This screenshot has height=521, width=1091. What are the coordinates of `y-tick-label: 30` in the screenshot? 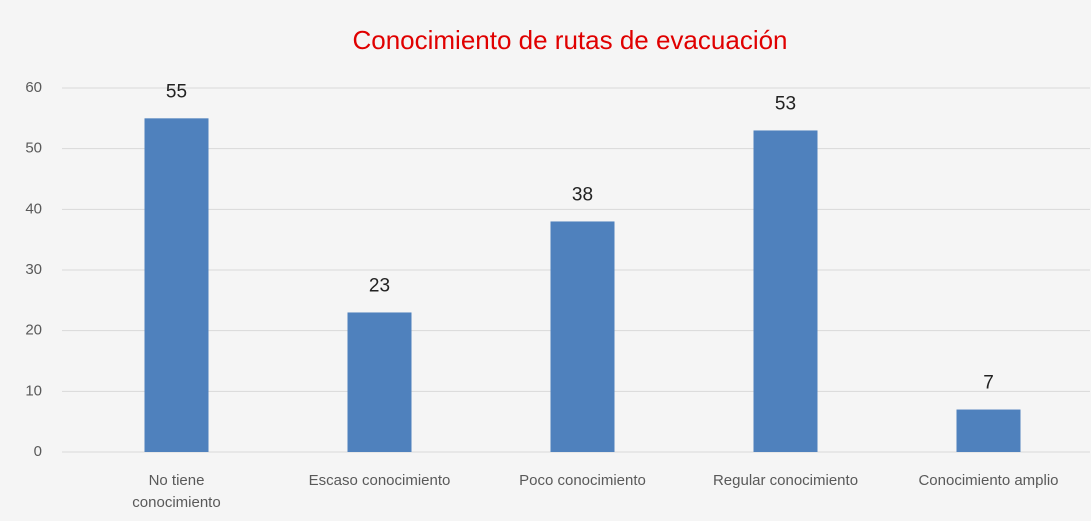 It's located at (33, 269).